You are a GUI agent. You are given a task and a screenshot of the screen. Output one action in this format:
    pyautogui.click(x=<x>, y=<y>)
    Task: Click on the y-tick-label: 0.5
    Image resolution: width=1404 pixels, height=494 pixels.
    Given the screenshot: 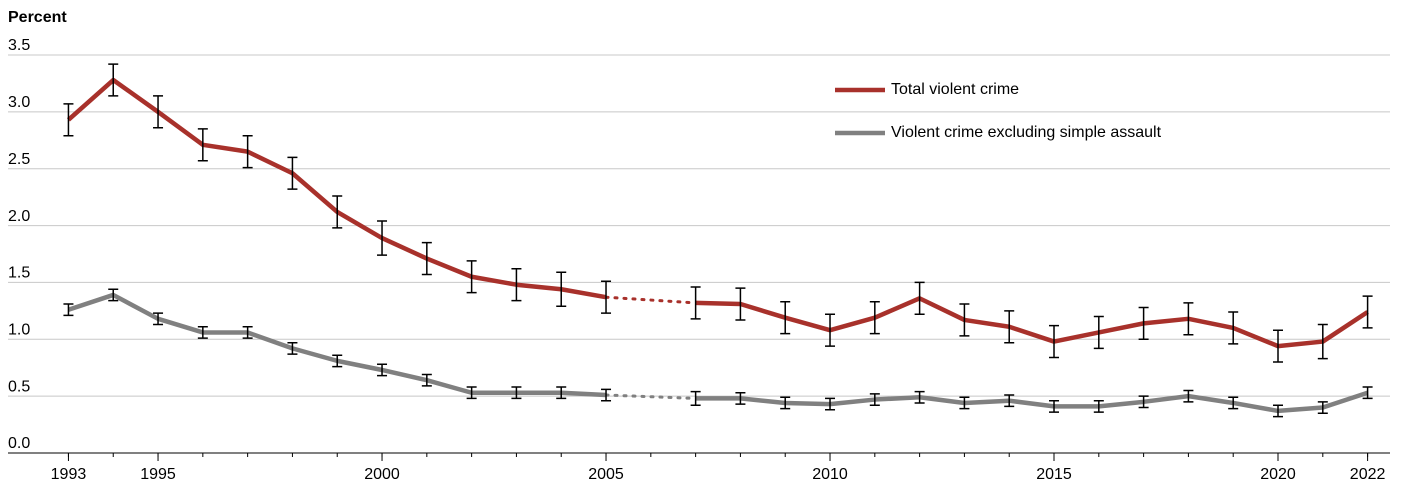 What is the action you would take?
    pyautogui.click(x=19, y=386)
    